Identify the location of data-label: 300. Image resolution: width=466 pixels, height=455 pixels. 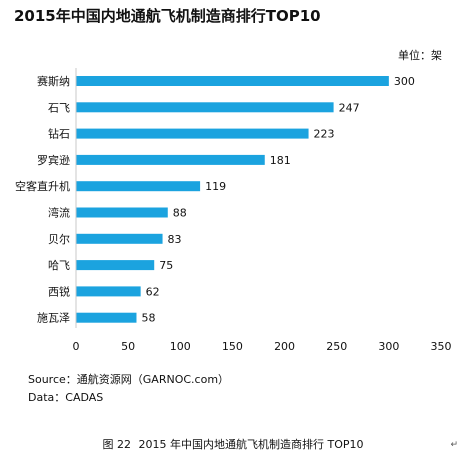
(404, 81).